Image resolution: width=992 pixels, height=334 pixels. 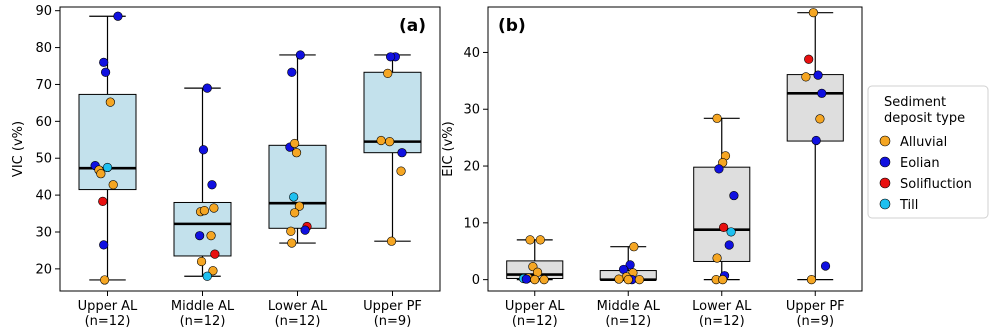 I want to click on legend-label-solifluction: Solifluction, so click(x=936, y=184).